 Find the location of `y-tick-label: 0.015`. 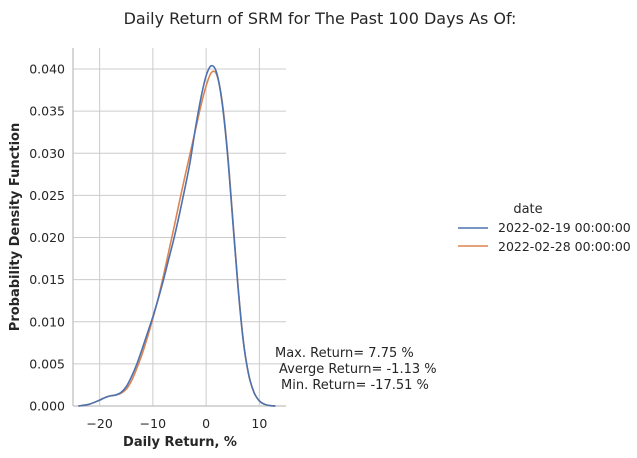

y-tick-label: 0.015 is located at coordinates (47, 279).